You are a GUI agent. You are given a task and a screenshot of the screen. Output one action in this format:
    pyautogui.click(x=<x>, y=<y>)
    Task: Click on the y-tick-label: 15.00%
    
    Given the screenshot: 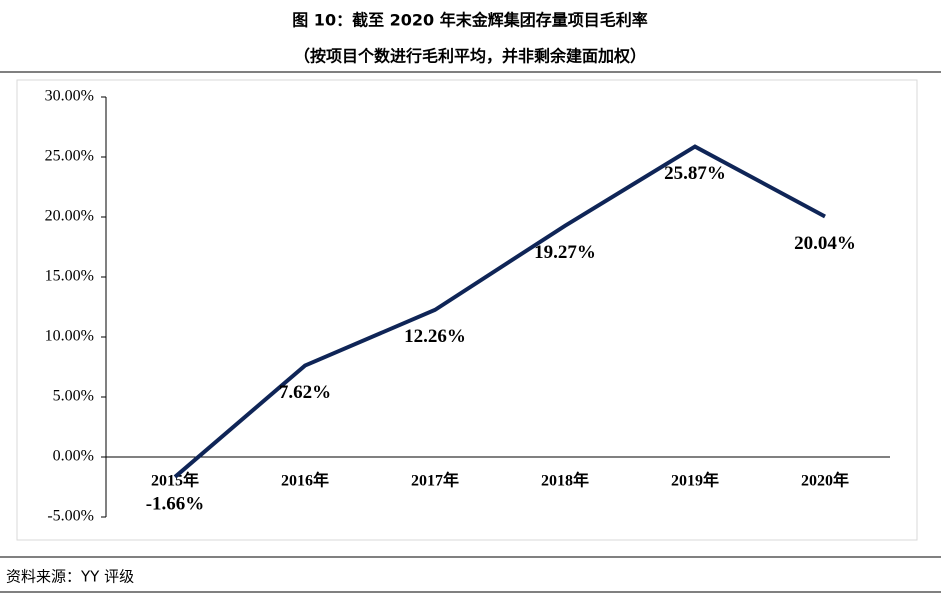 What is the action you would take?
    pyautogui.click(x=69, y=276)
    